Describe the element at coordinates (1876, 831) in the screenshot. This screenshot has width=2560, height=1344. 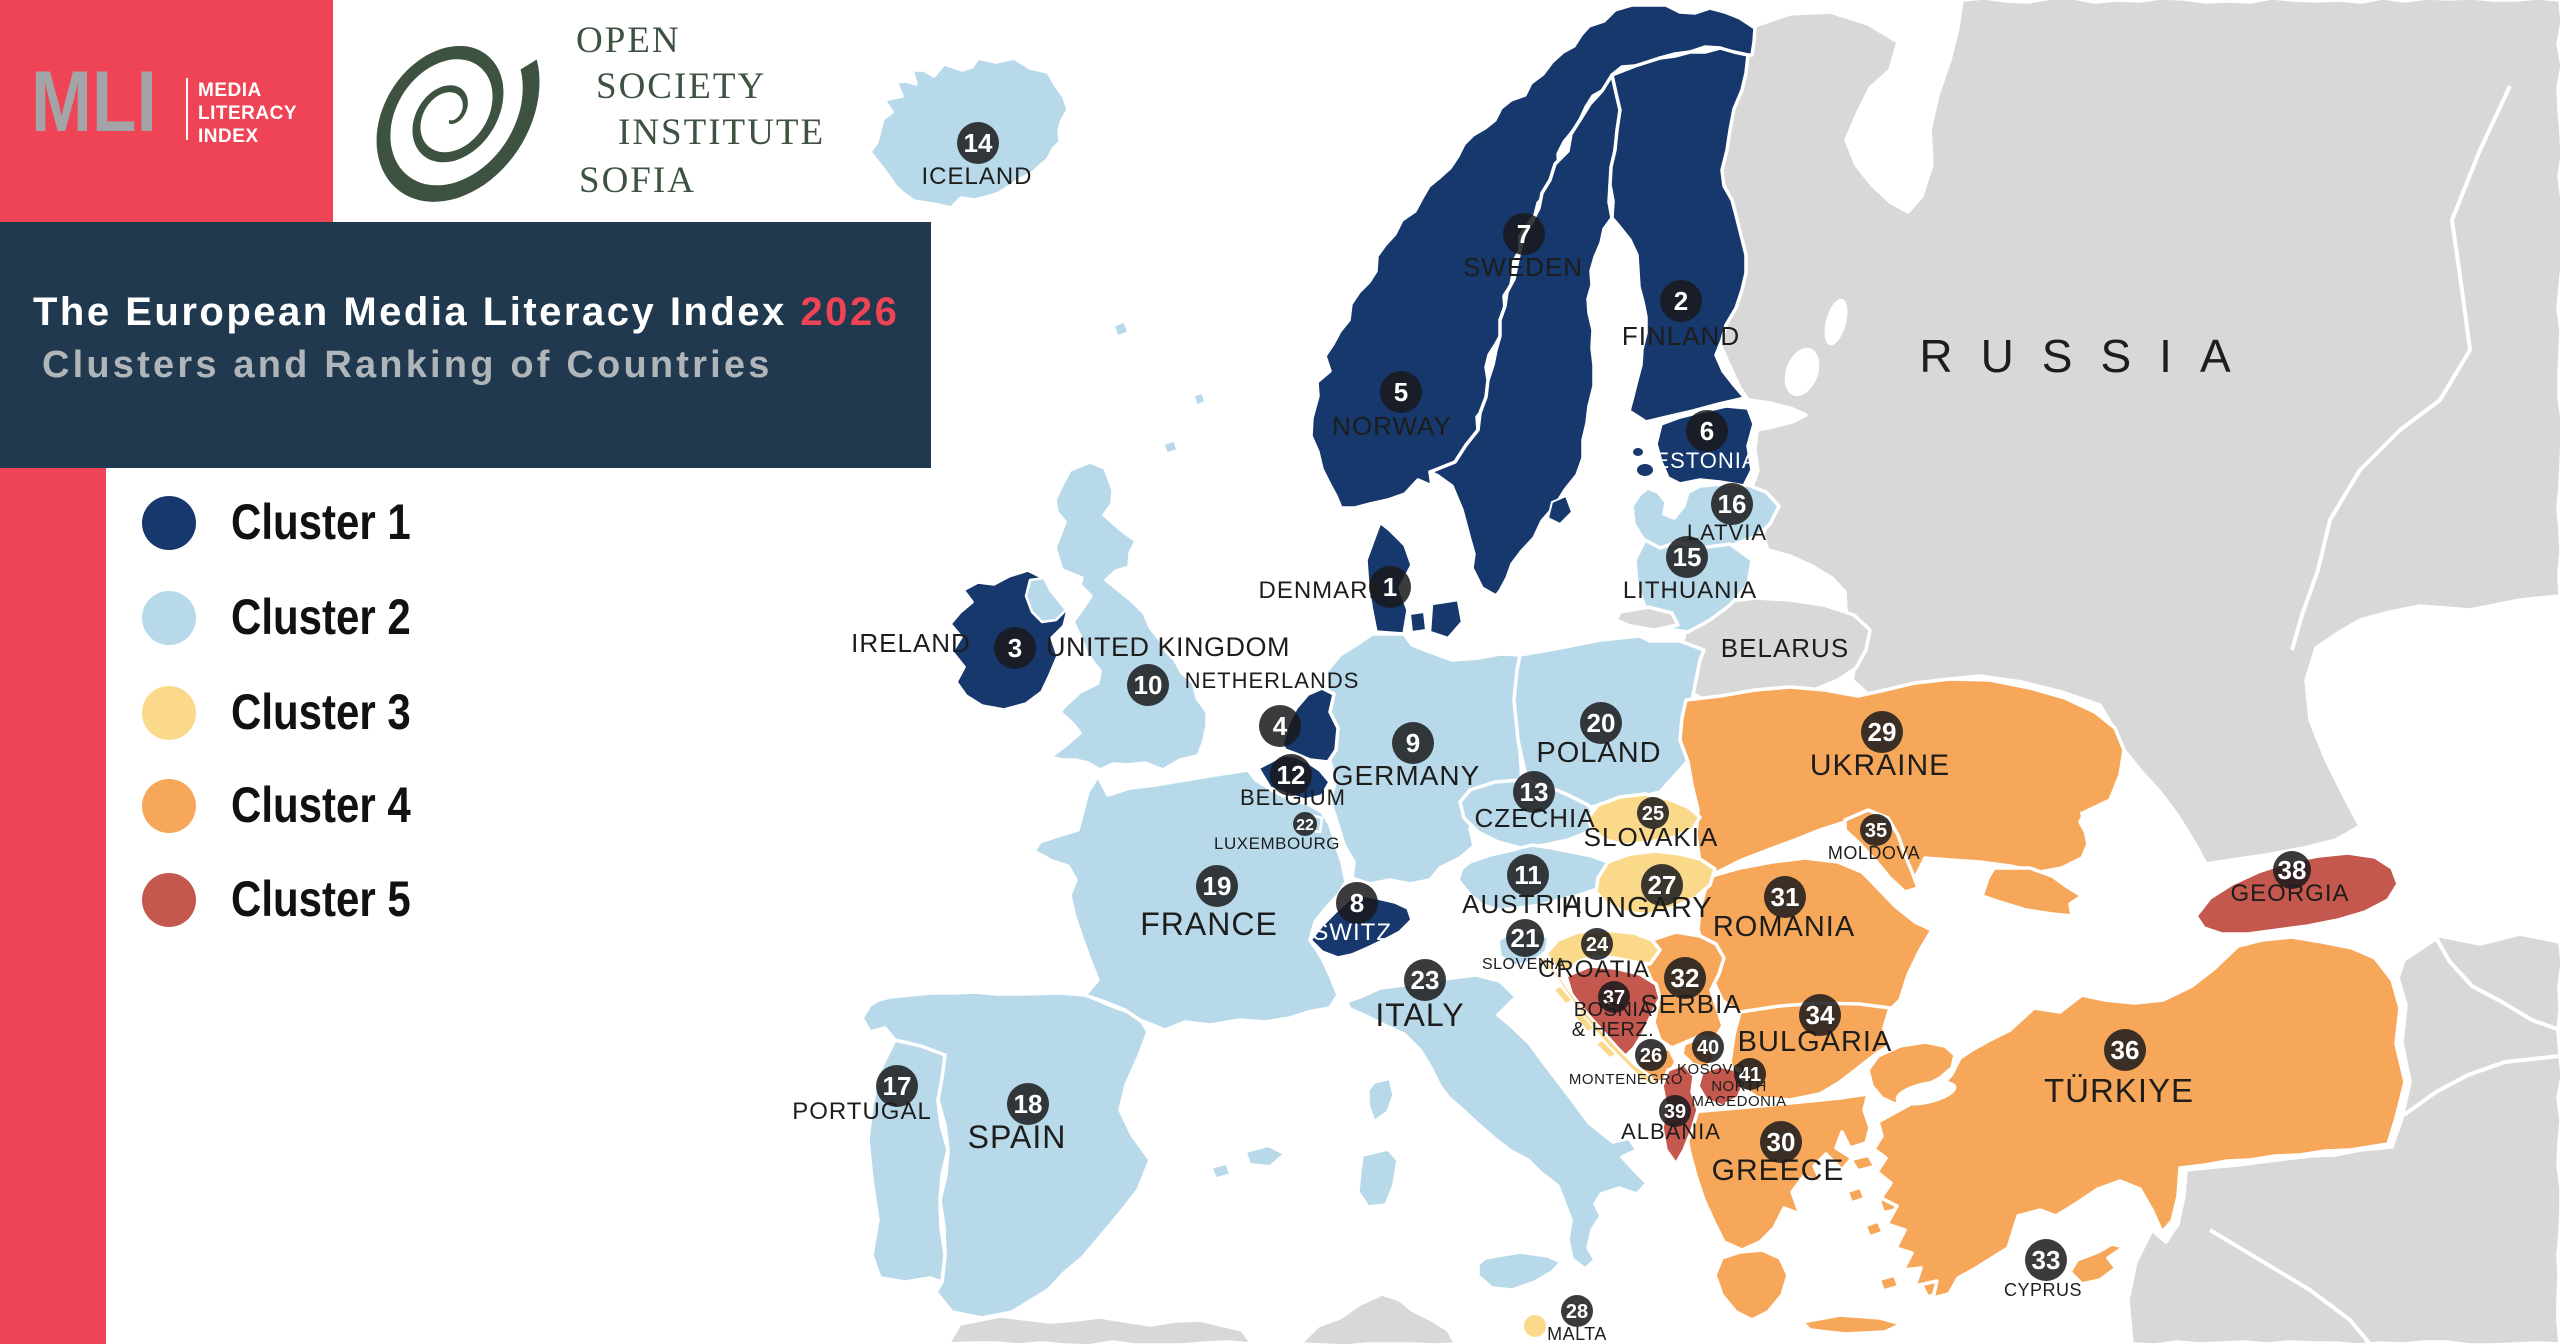
I see `svg-text: 35` at that location.